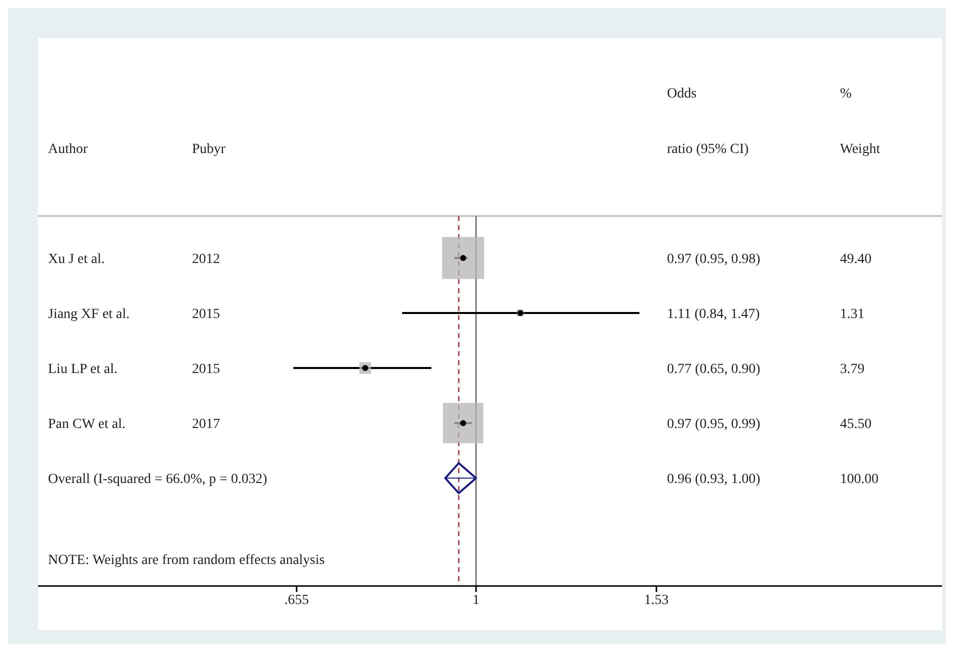 Image resolution: width=954 pixels, height=652 pixels. What do you see at coordinates (206, 424) in the screenshot?
I see `annotation: 2017` at bounding box center [206, 424].